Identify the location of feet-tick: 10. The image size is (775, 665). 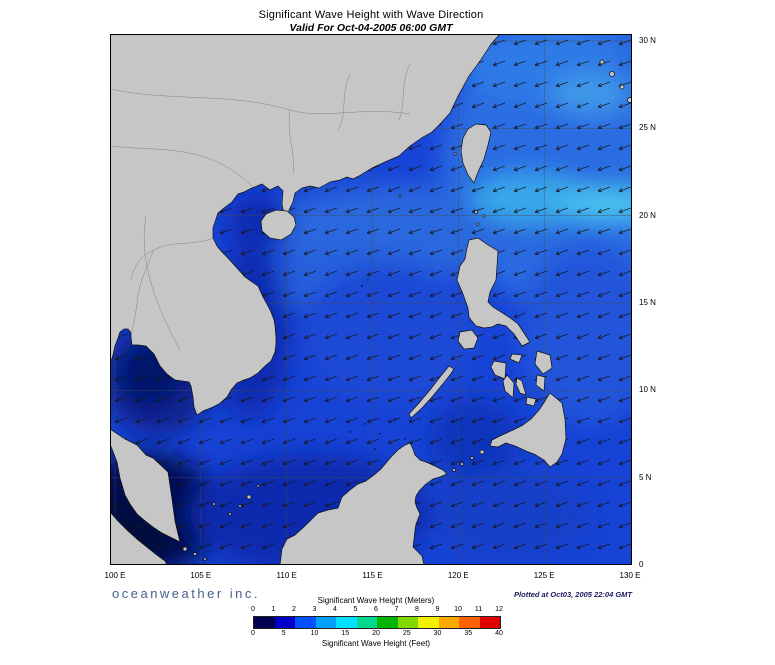
(314, 633).